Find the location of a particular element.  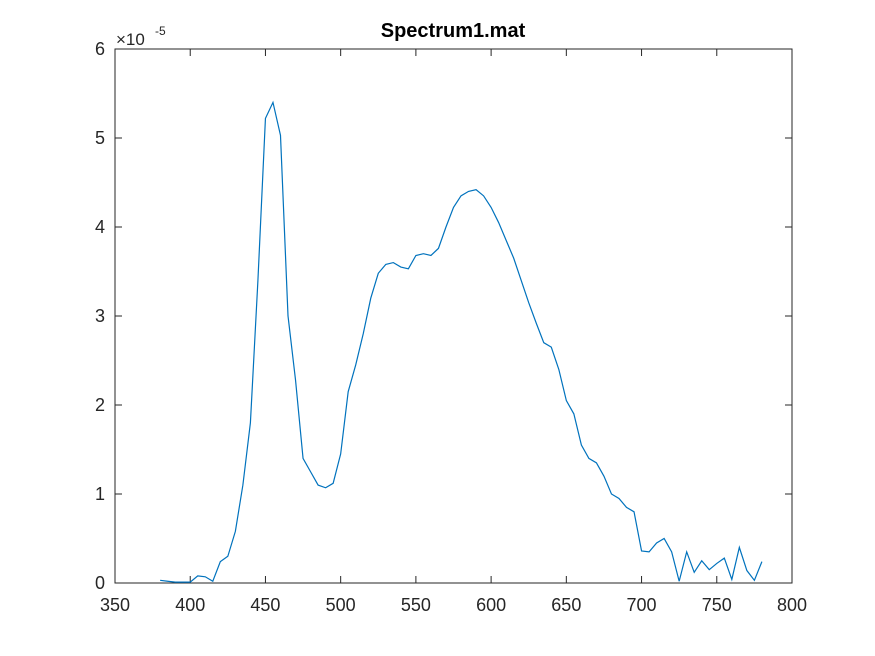

y-tick-label: 5 is located at coordinates (100, 138).